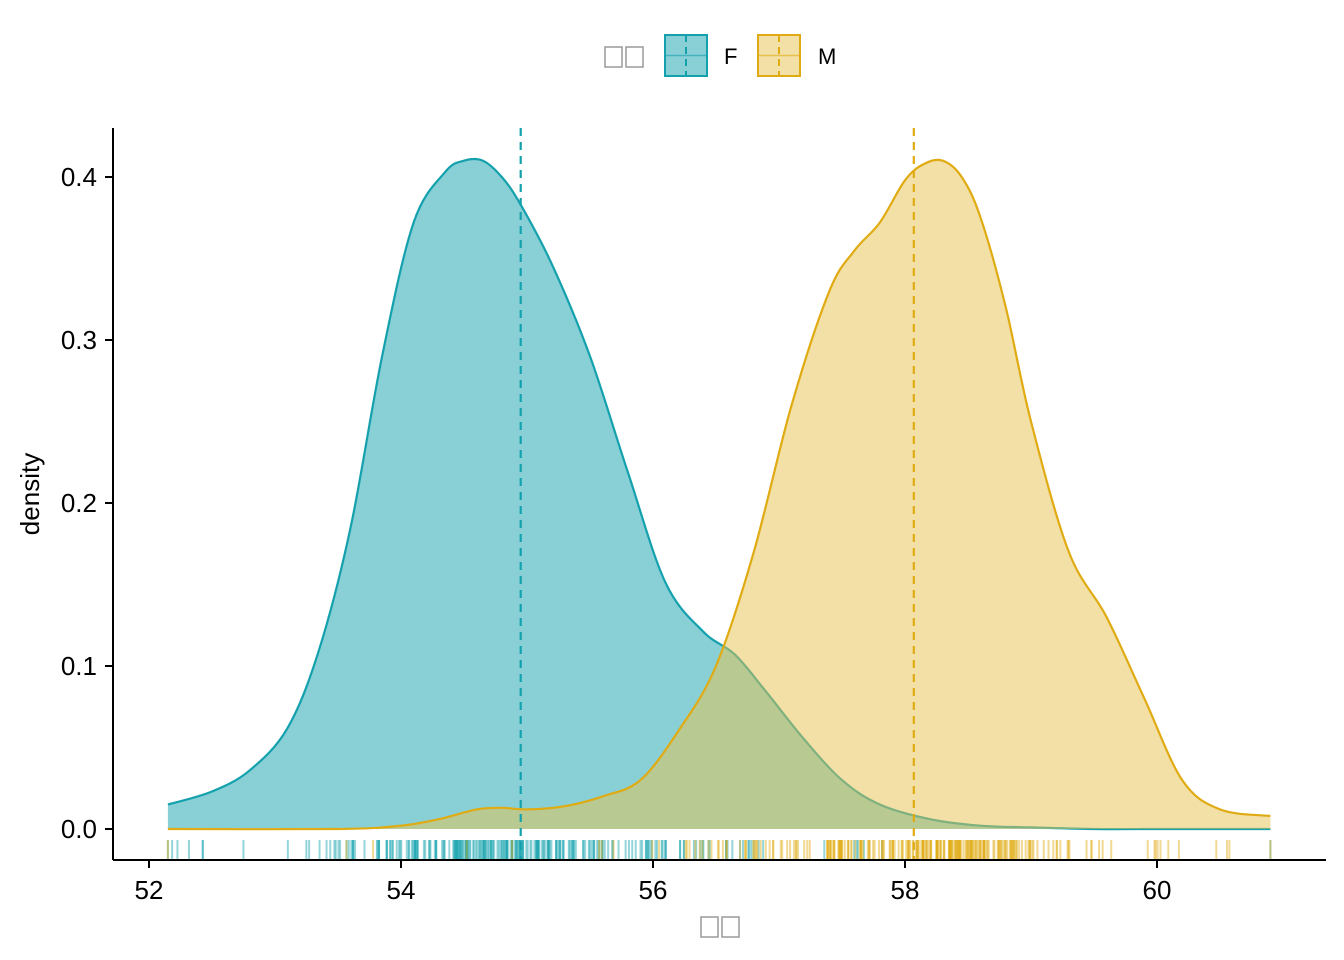 The height and width of the screenshot is (960, 1344). What do you see at coordinates (401, 890) in the screenshot?
I see `x-tick-label: 54` at bounding box center [401, 890].